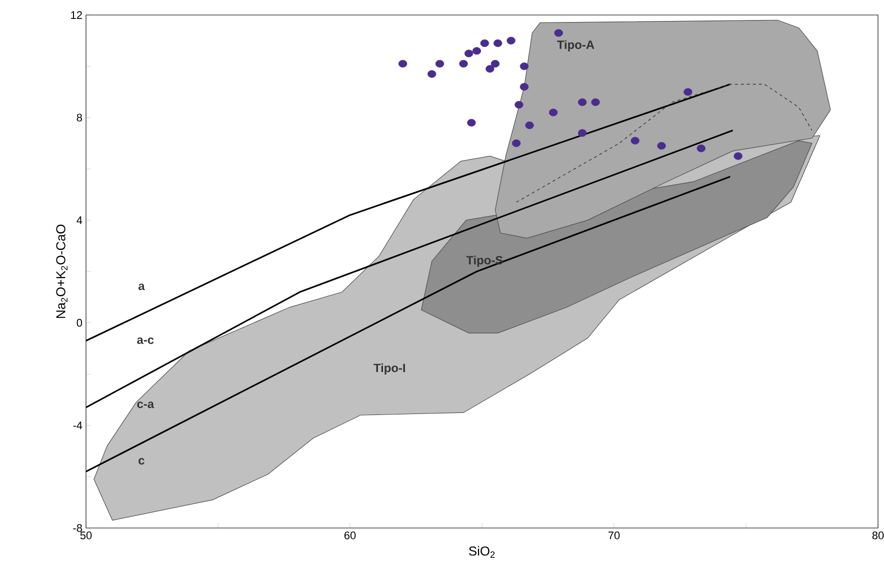 Image resolution: width=884 pixels, height=576 pixels. Describe the element at coordinates (79, 220) in the screenshot. I see `y-tick-label: 4` at that location.